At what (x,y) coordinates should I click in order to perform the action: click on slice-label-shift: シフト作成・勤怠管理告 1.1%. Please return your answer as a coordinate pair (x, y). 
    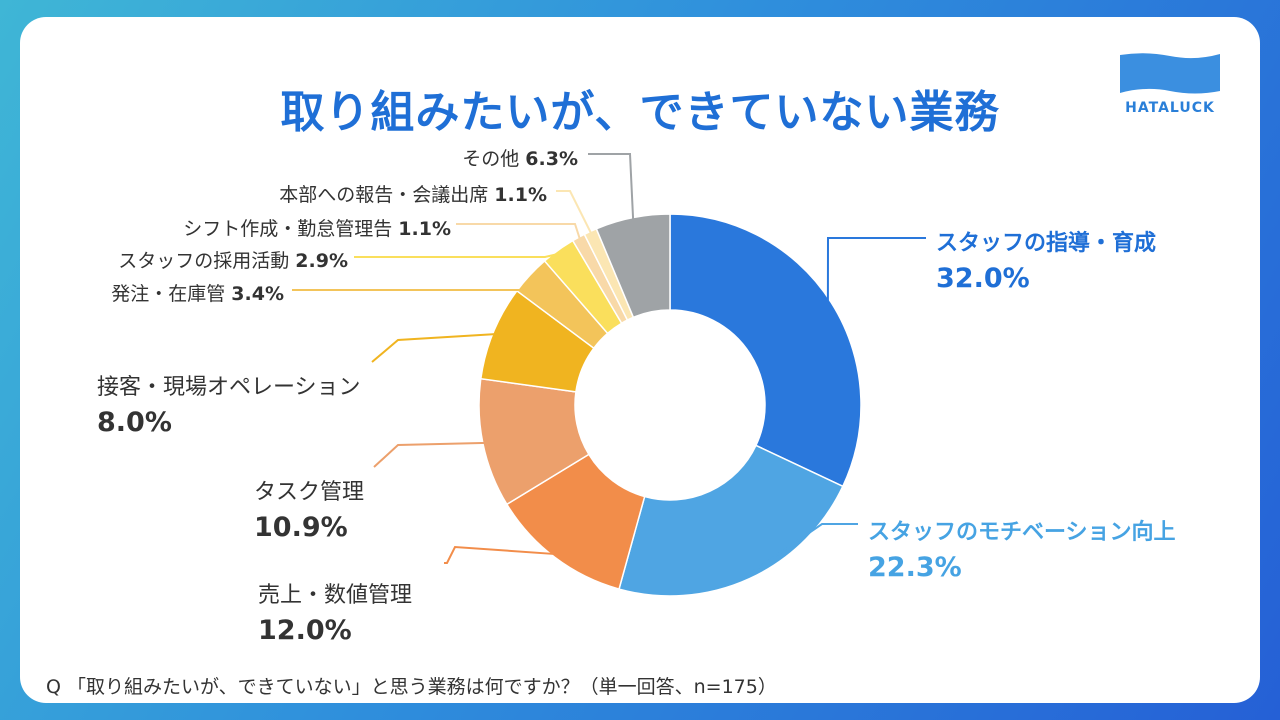
    Looking at the image, I should click on (317, 229).